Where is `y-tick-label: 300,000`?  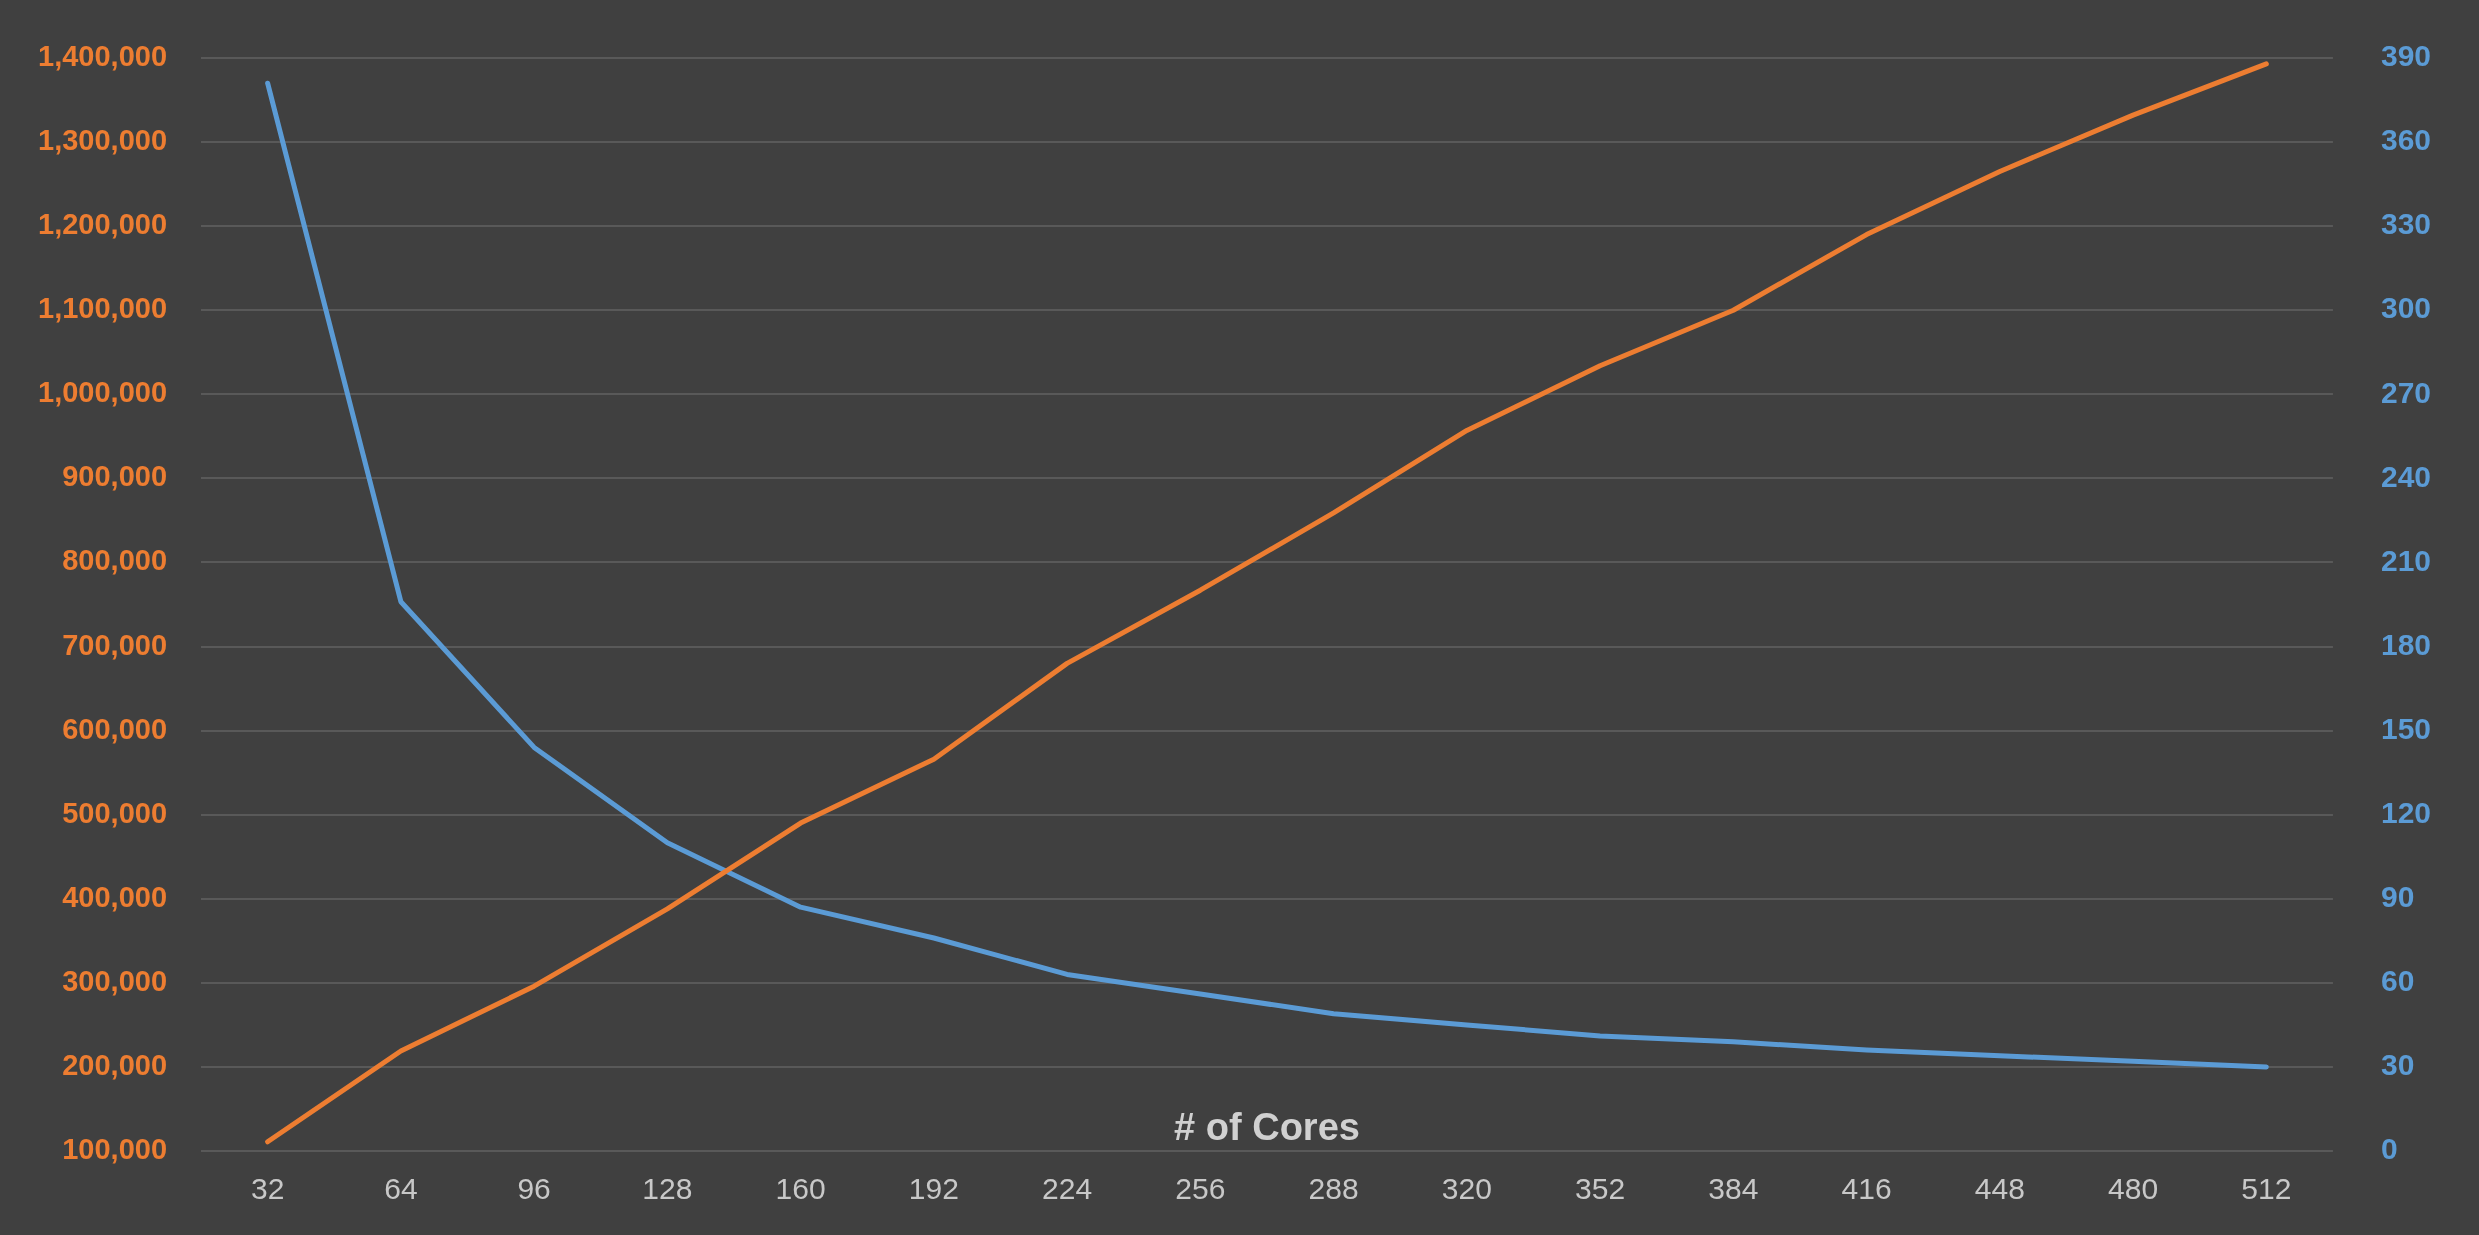
y-tick-label: 300,000 is located at coordinates (115, 980).